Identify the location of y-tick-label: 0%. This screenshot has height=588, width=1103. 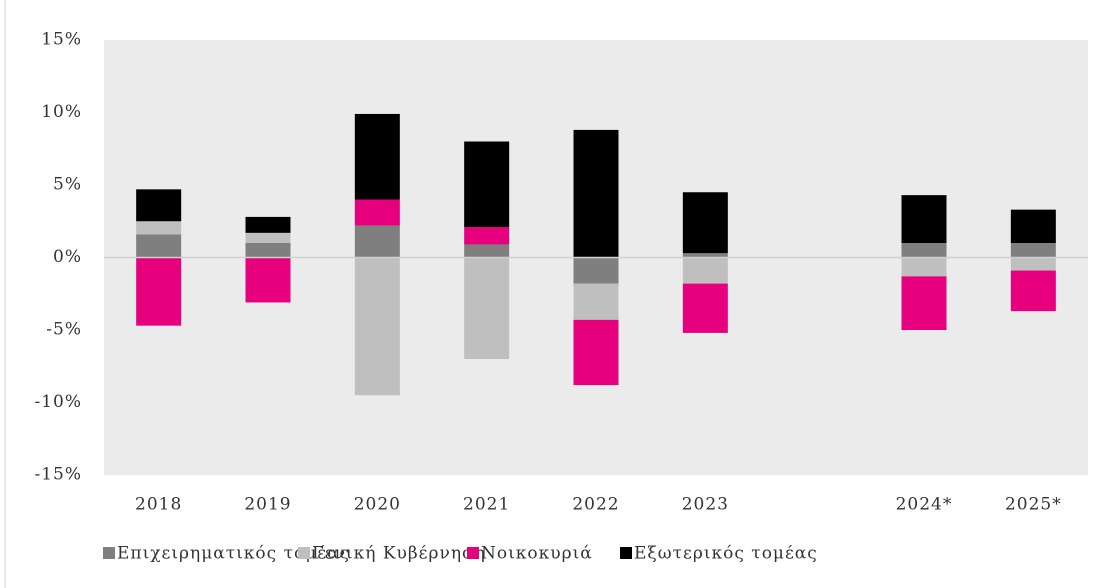
(67, 257).